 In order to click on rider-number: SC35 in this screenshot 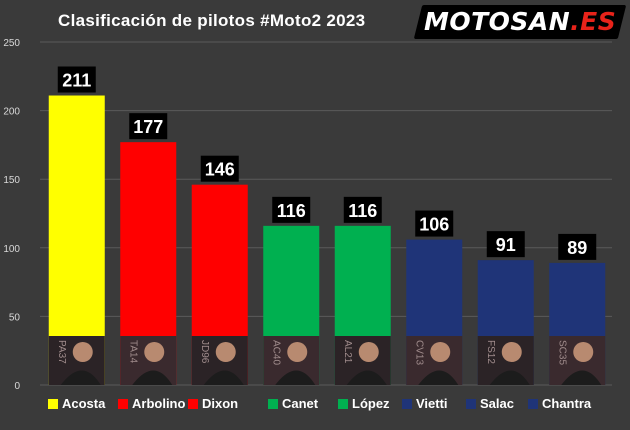, I will do `click(561, 352)`.